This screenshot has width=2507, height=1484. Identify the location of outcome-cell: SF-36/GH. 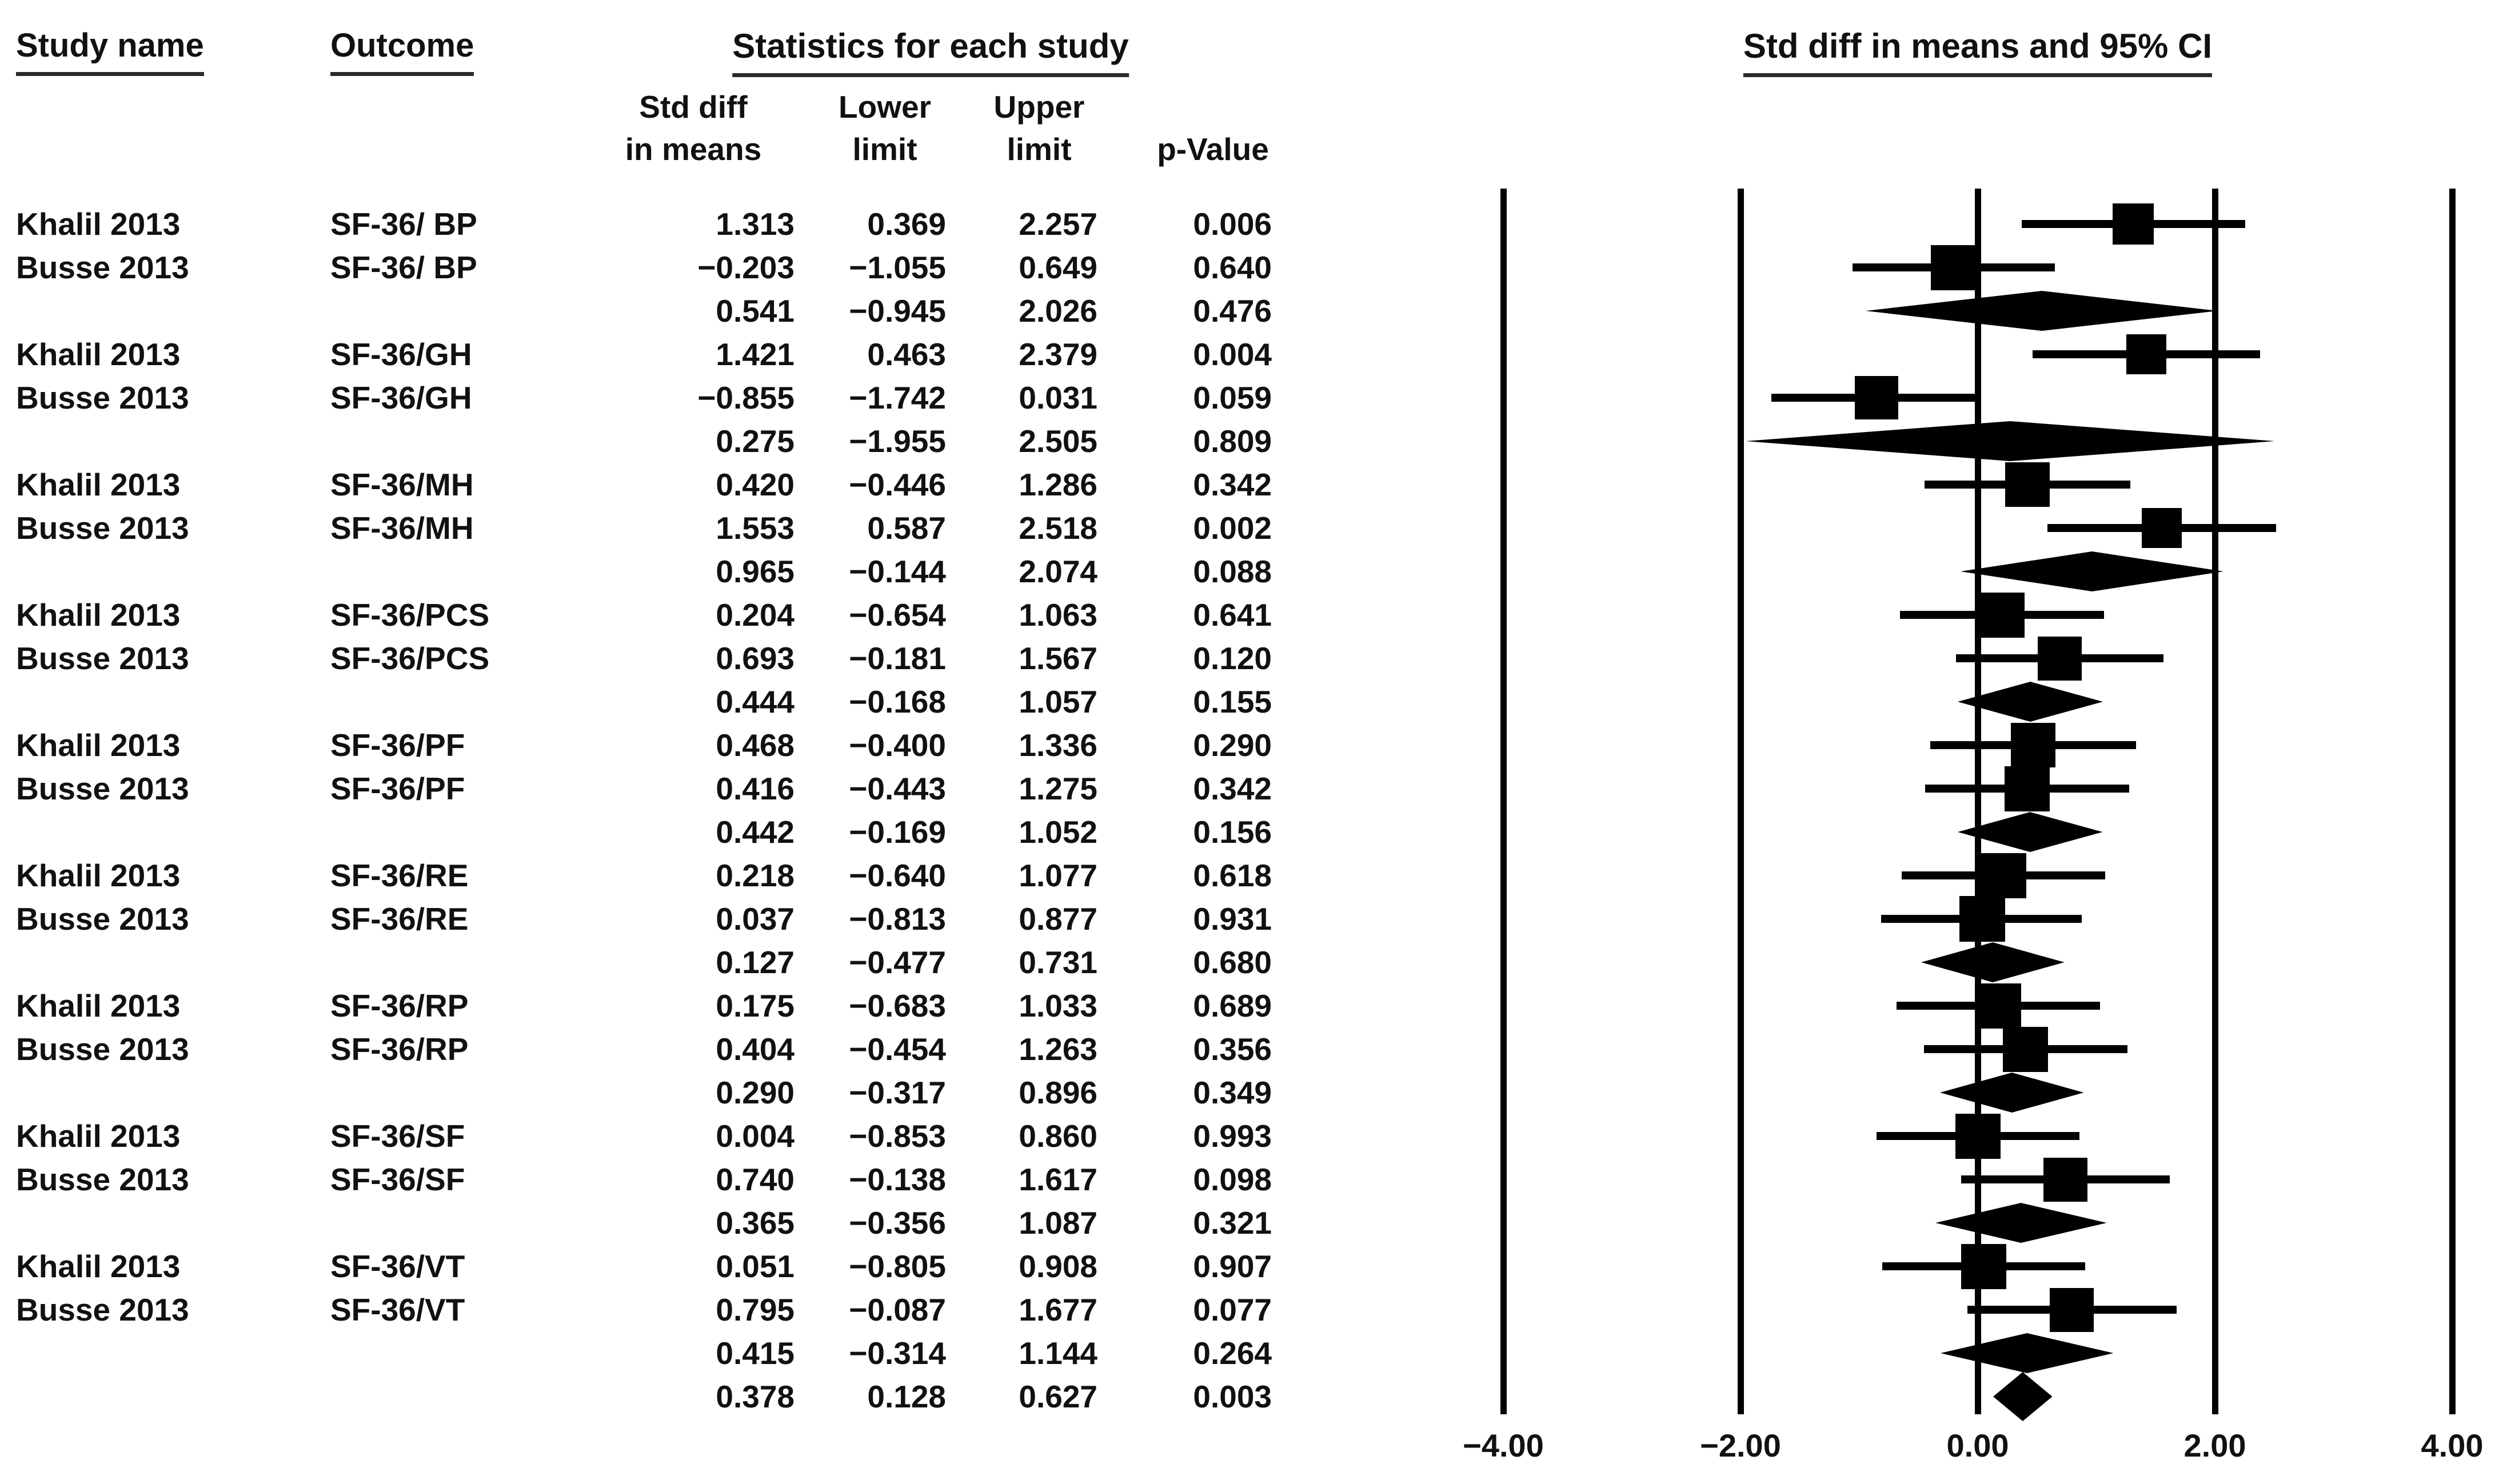
(401, 354).